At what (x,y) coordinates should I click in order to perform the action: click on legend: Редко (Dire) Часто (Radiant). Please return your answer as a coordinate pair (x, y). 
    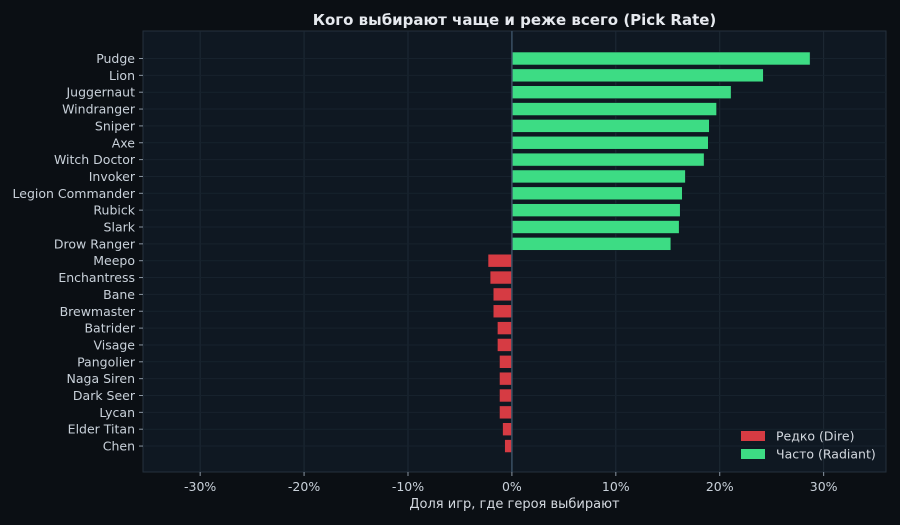
    Looking at the image, I should click on (808, 445).